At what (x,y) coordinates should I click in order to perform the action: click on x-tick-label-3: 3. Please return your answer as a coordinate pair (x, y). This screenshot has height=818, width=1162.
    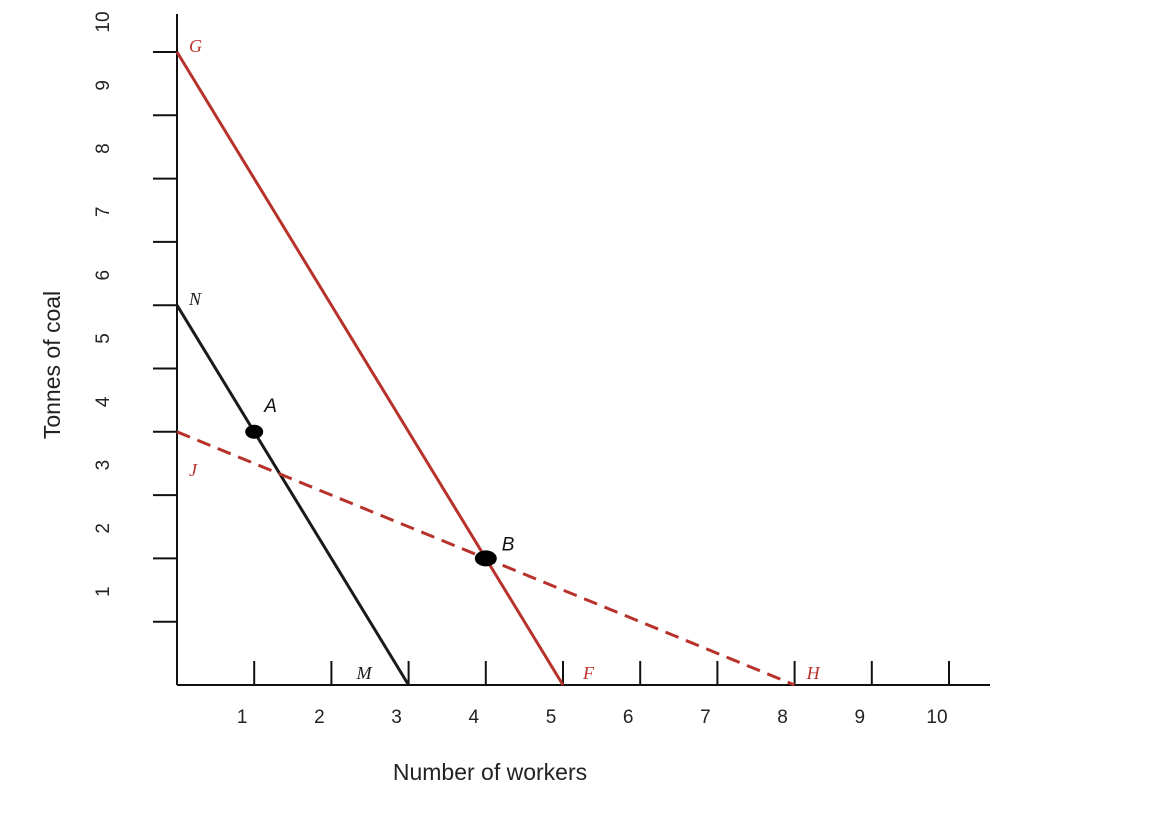
    Looking at the image, I should click on (396, 717).